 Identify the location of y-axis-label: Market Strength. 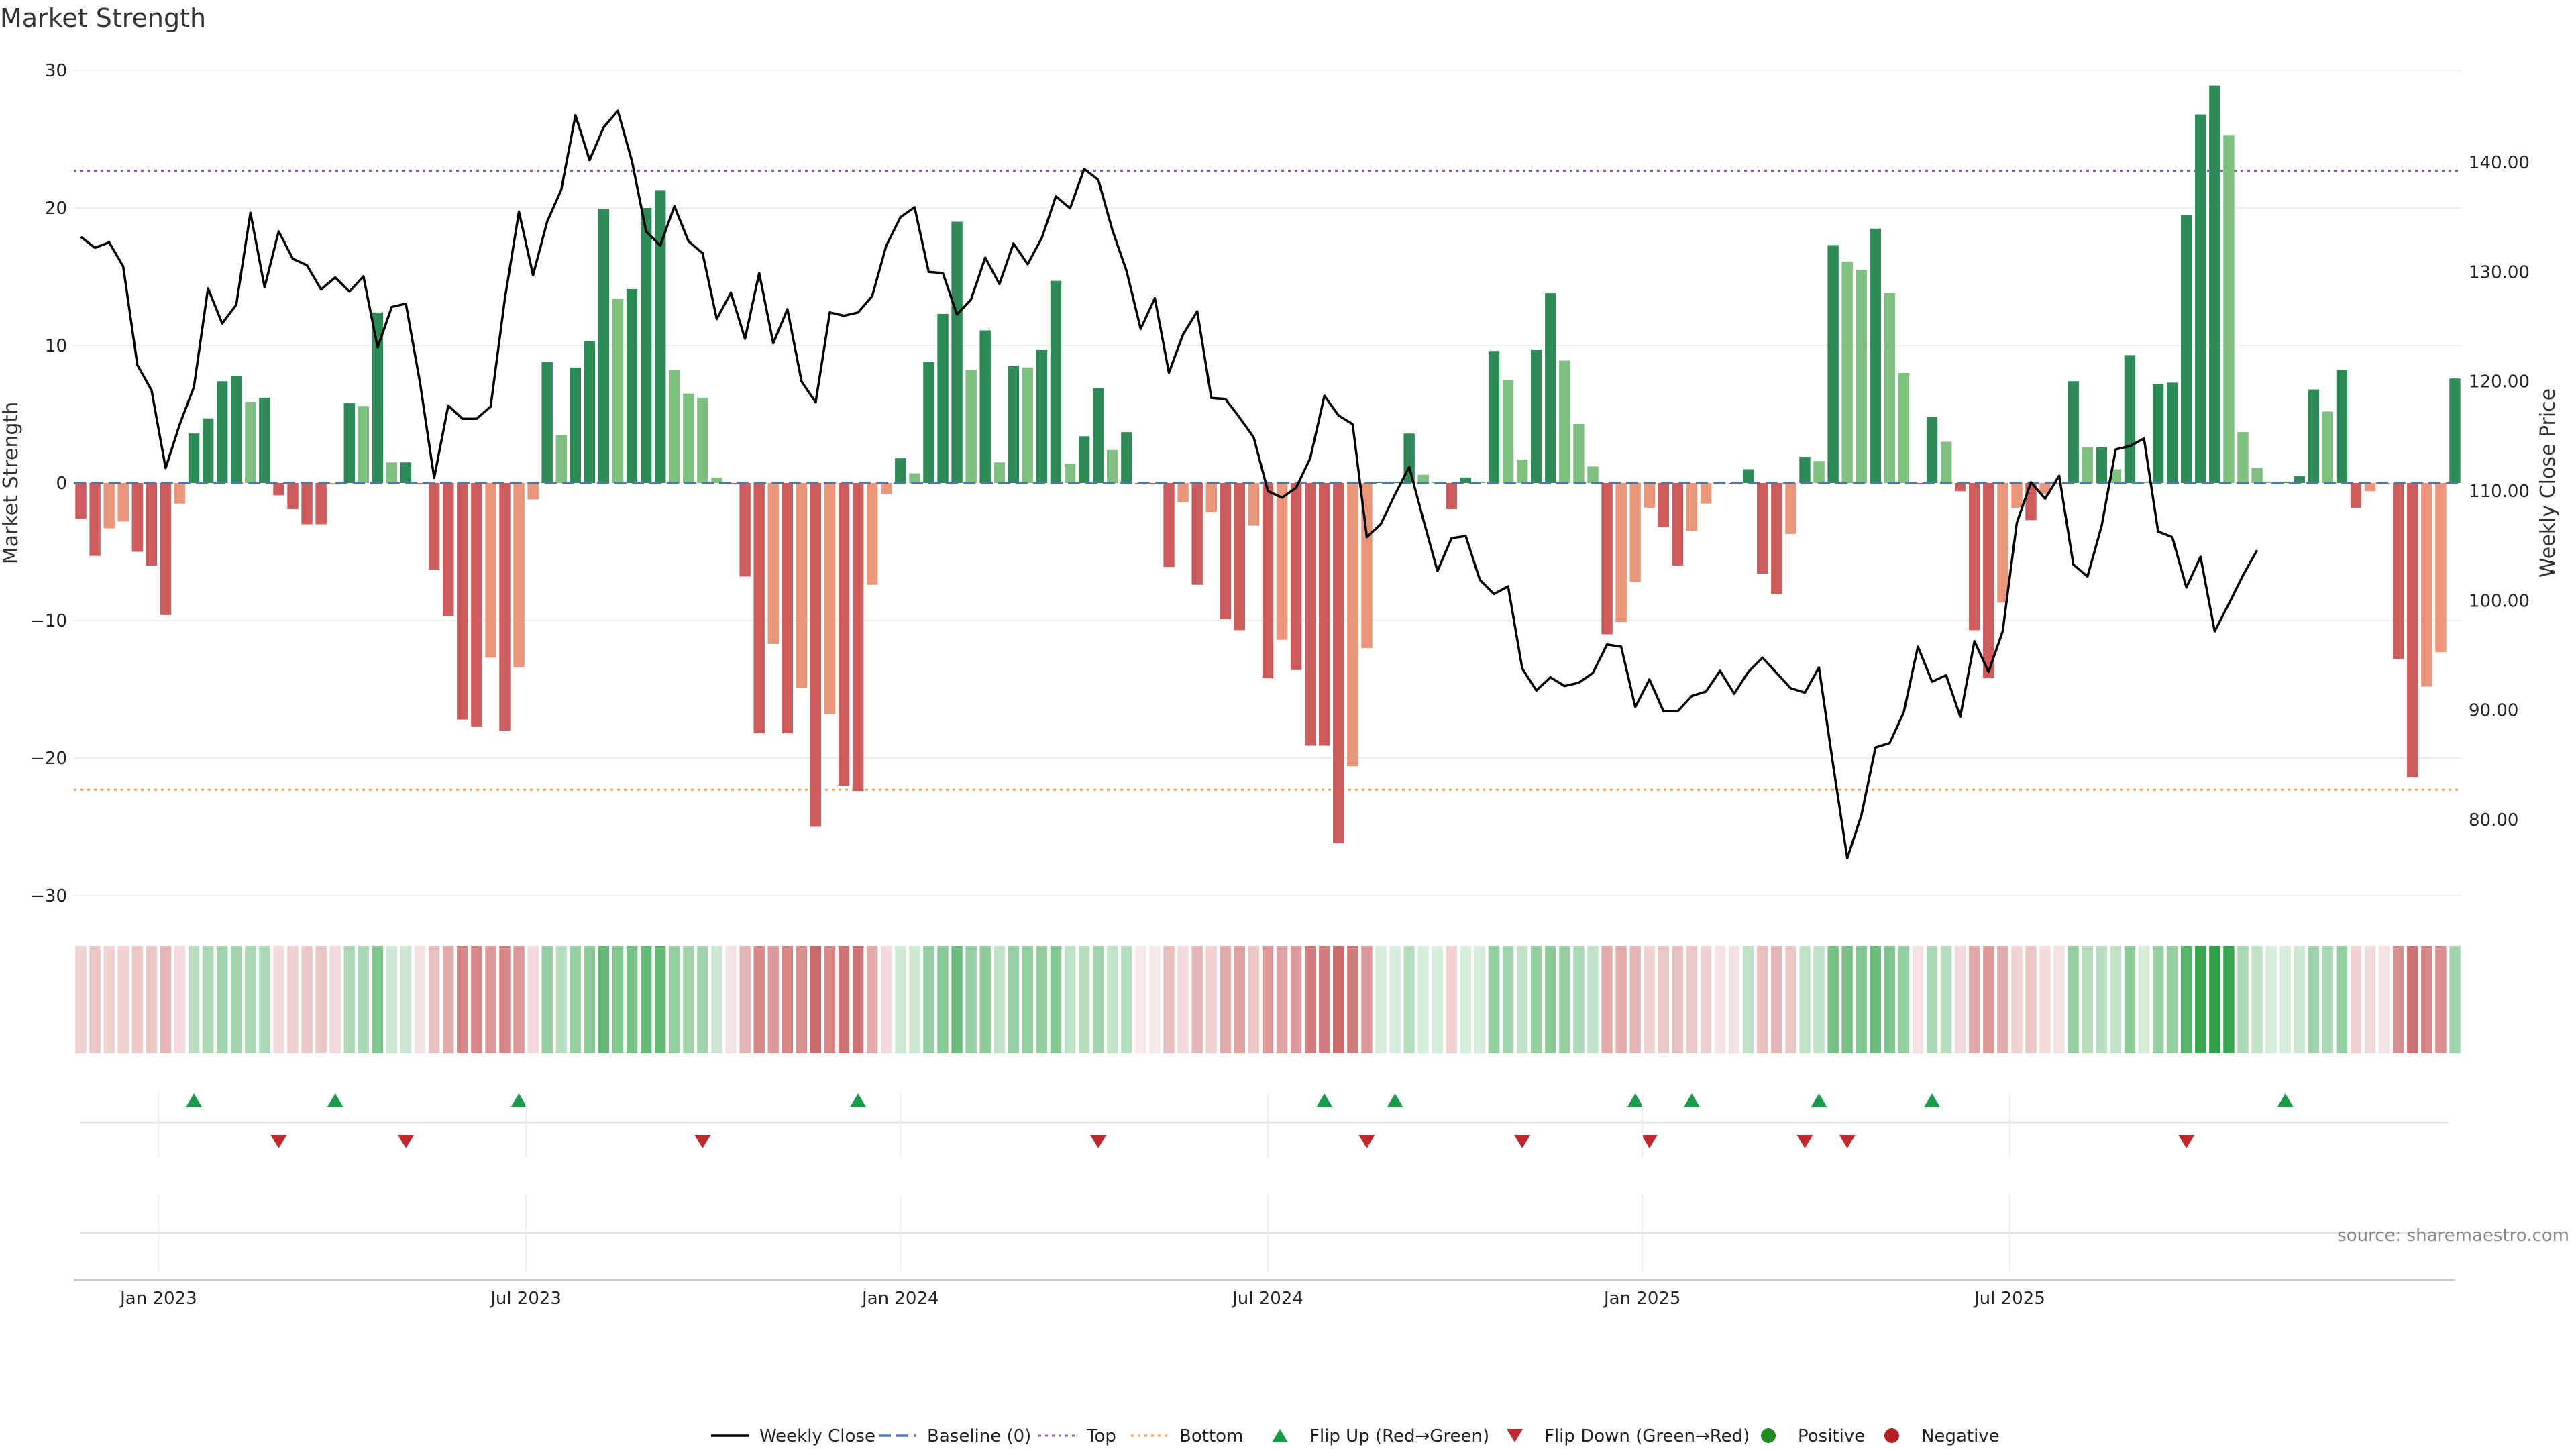
(11, 483).